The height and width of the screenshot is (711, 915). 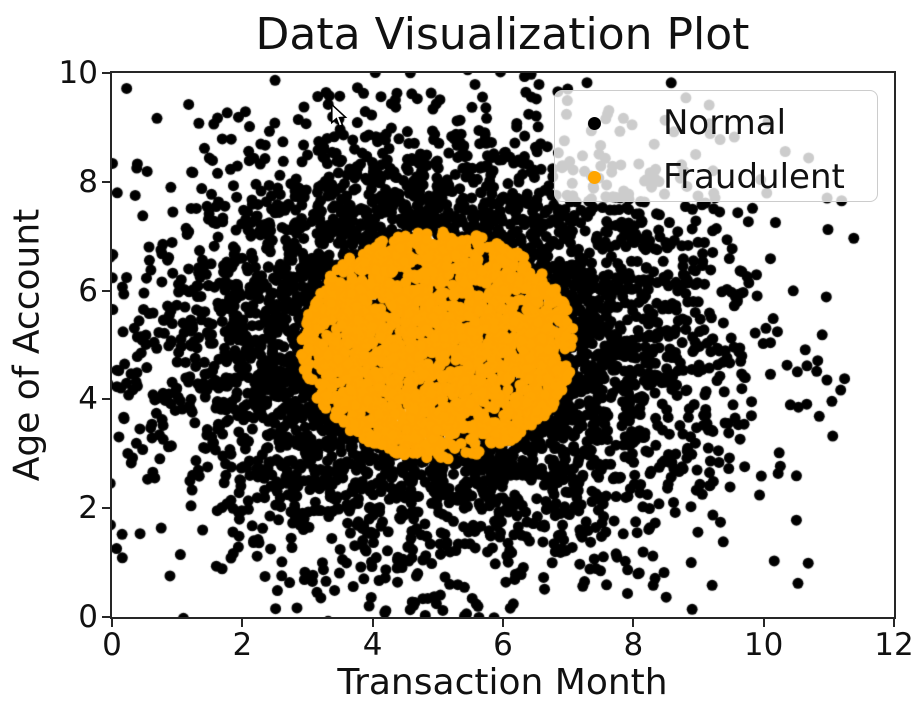 I want to click on legend-item-normal: Normal, so click(x=716, y=123).